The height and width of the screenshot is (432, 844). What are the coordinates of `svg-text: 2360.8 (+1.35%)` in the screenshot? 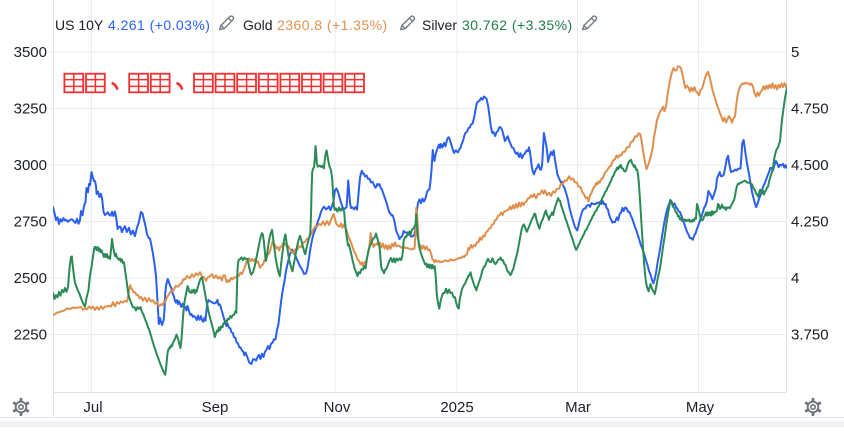 It's located at (332, 25).